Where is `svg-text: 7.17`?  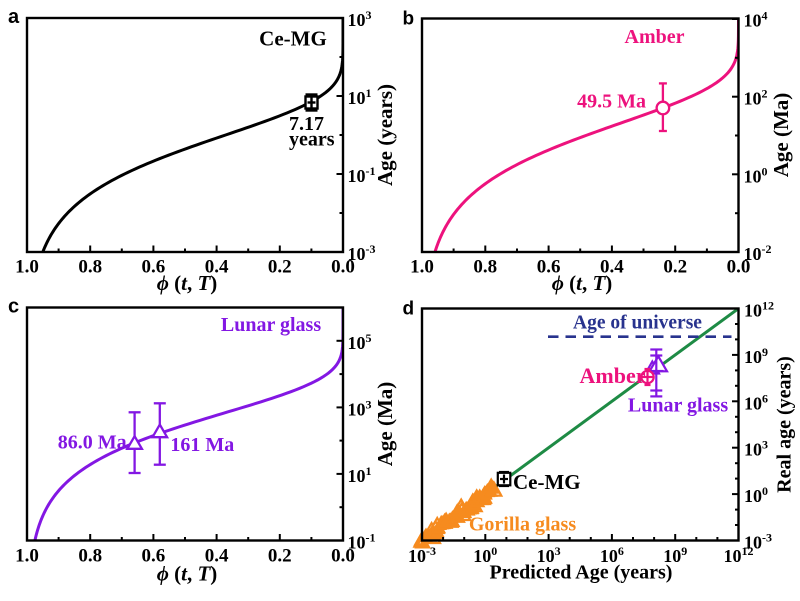
svg-text: 7.17 is located at coordinates (306, 124).